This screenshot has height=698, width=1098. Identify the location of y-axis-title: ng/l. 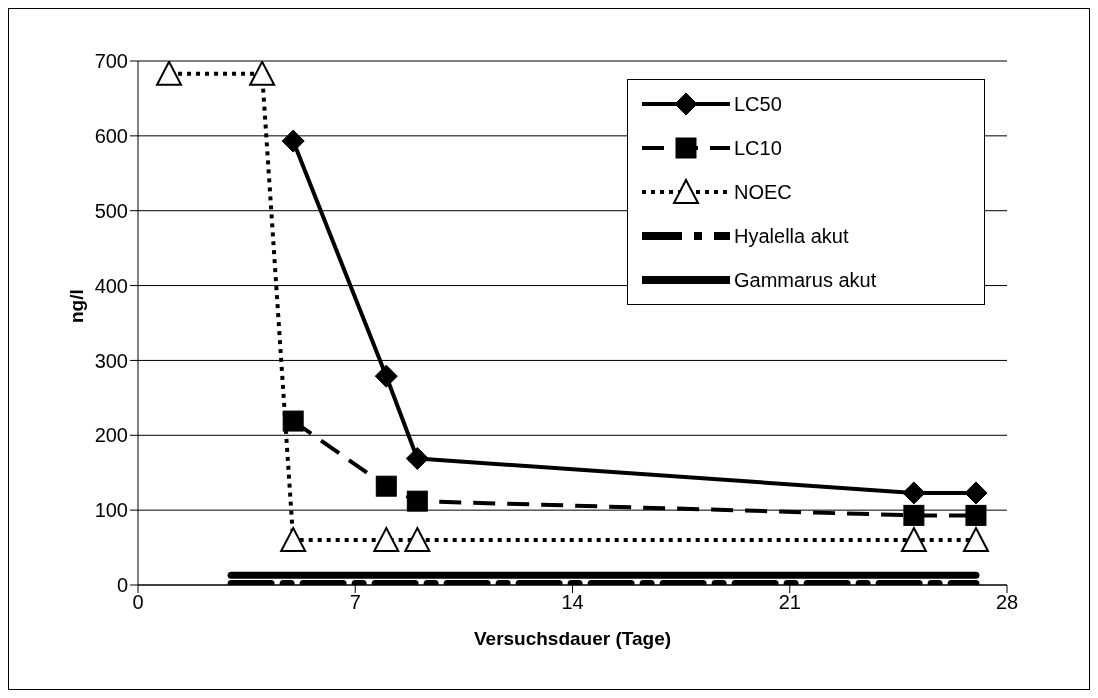
(76, 306).